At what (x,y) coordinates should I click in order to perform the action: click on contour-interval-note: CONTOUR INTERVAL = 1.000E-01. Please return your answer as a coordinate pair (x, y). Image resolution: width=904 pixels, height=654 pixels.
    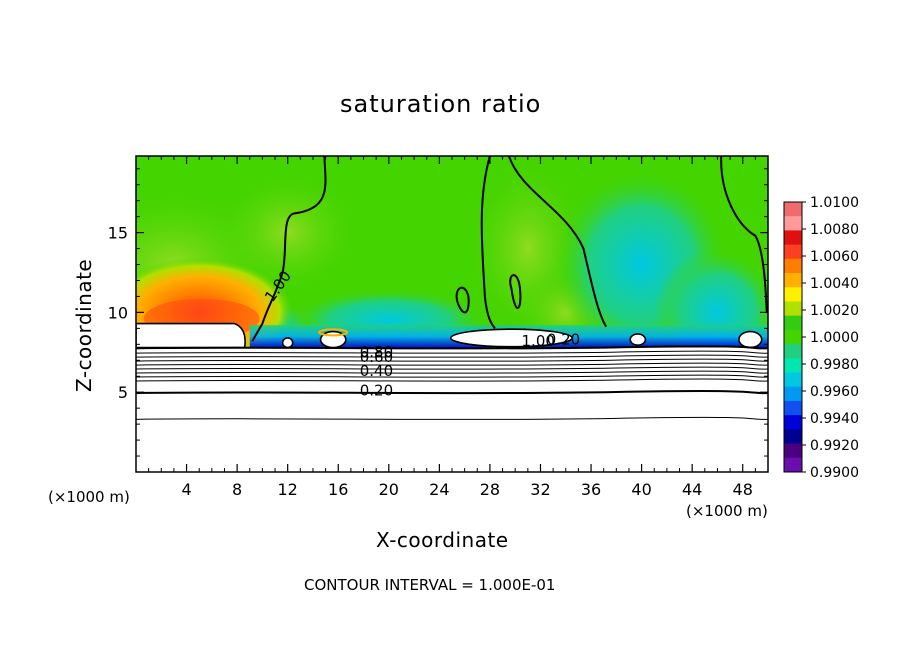
    Looking at the image, I should click on (430, 585).